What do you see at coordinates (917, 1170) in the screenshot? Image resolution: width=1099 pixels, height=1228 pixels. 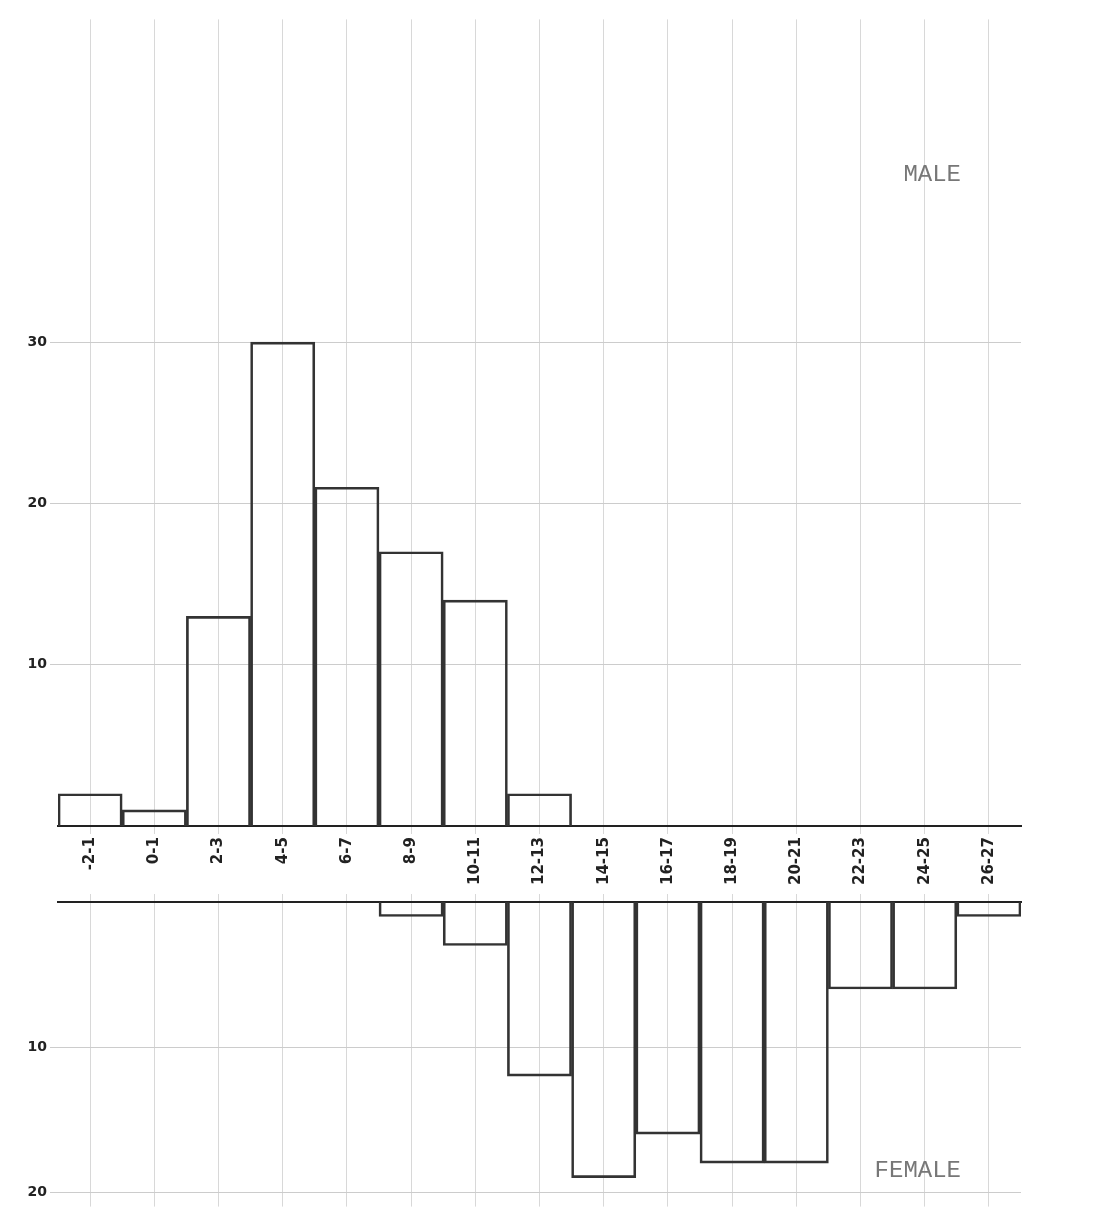 I see `annotation: FEMALE` at bounding box center [917, 1170].